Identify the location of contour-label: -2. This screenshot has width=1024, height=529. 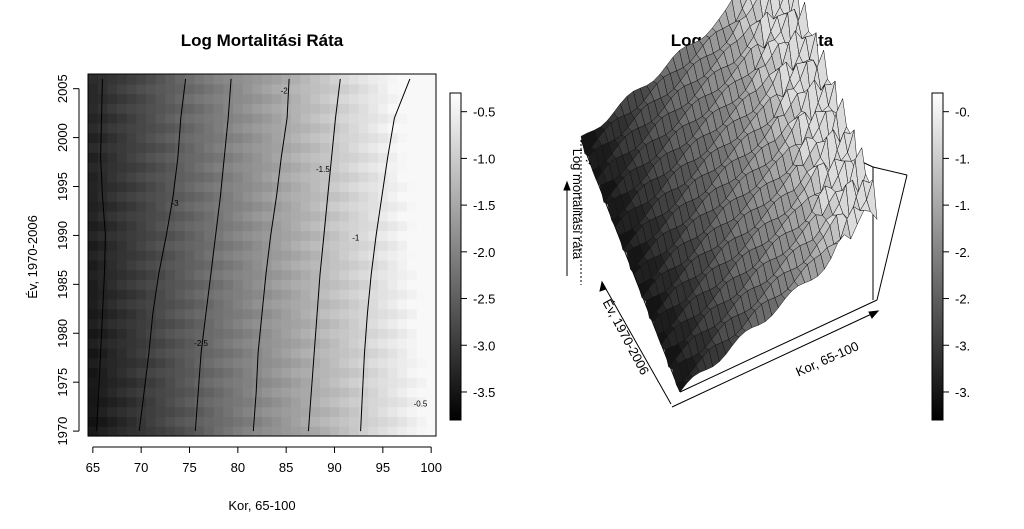
(285, 91).